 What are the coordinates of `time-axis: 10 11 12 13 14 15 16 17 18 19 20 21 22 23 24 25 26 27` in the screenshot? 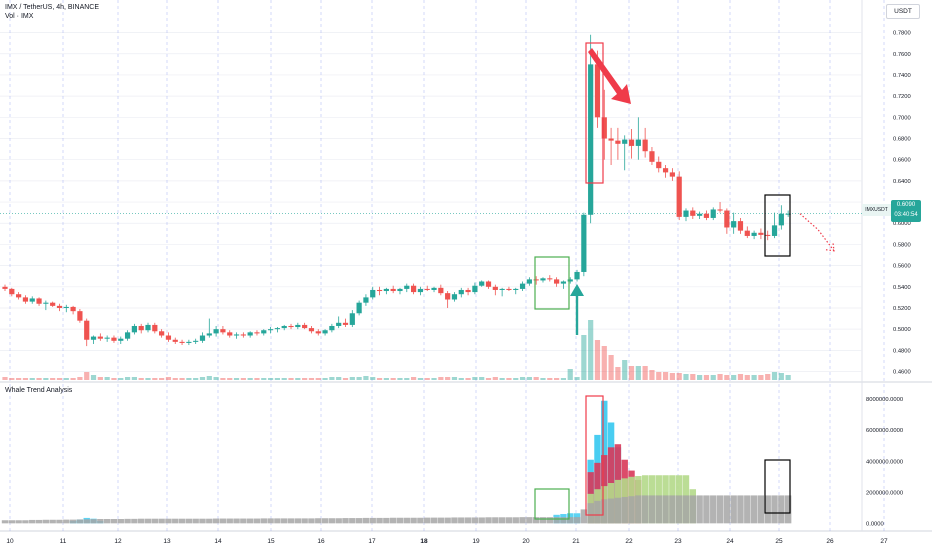 It's located at (447, 541).